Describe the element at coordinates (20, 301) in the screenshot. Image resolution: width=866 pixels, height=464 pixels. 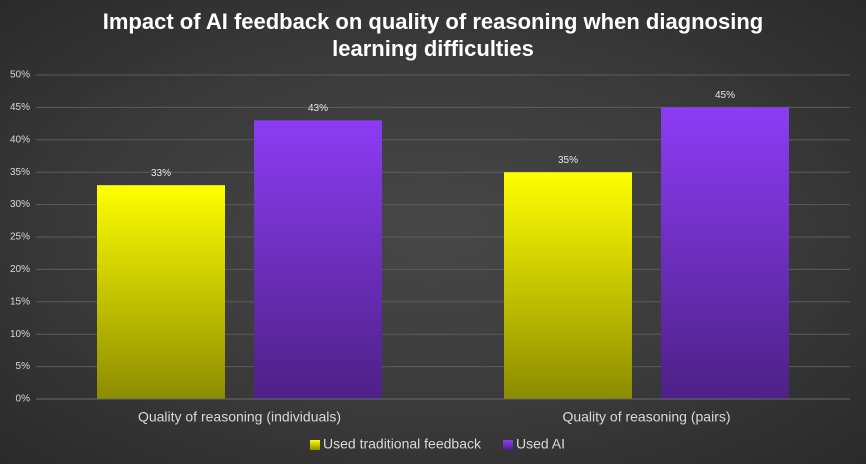
I see `y-tick-label: 15%` at that location.